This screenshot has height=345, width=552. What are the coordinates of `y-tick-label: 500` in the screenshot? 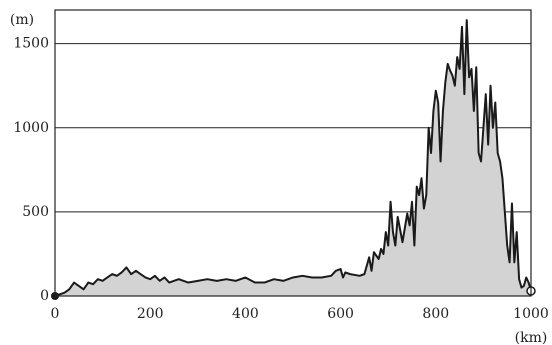 It's located at (35, 212).